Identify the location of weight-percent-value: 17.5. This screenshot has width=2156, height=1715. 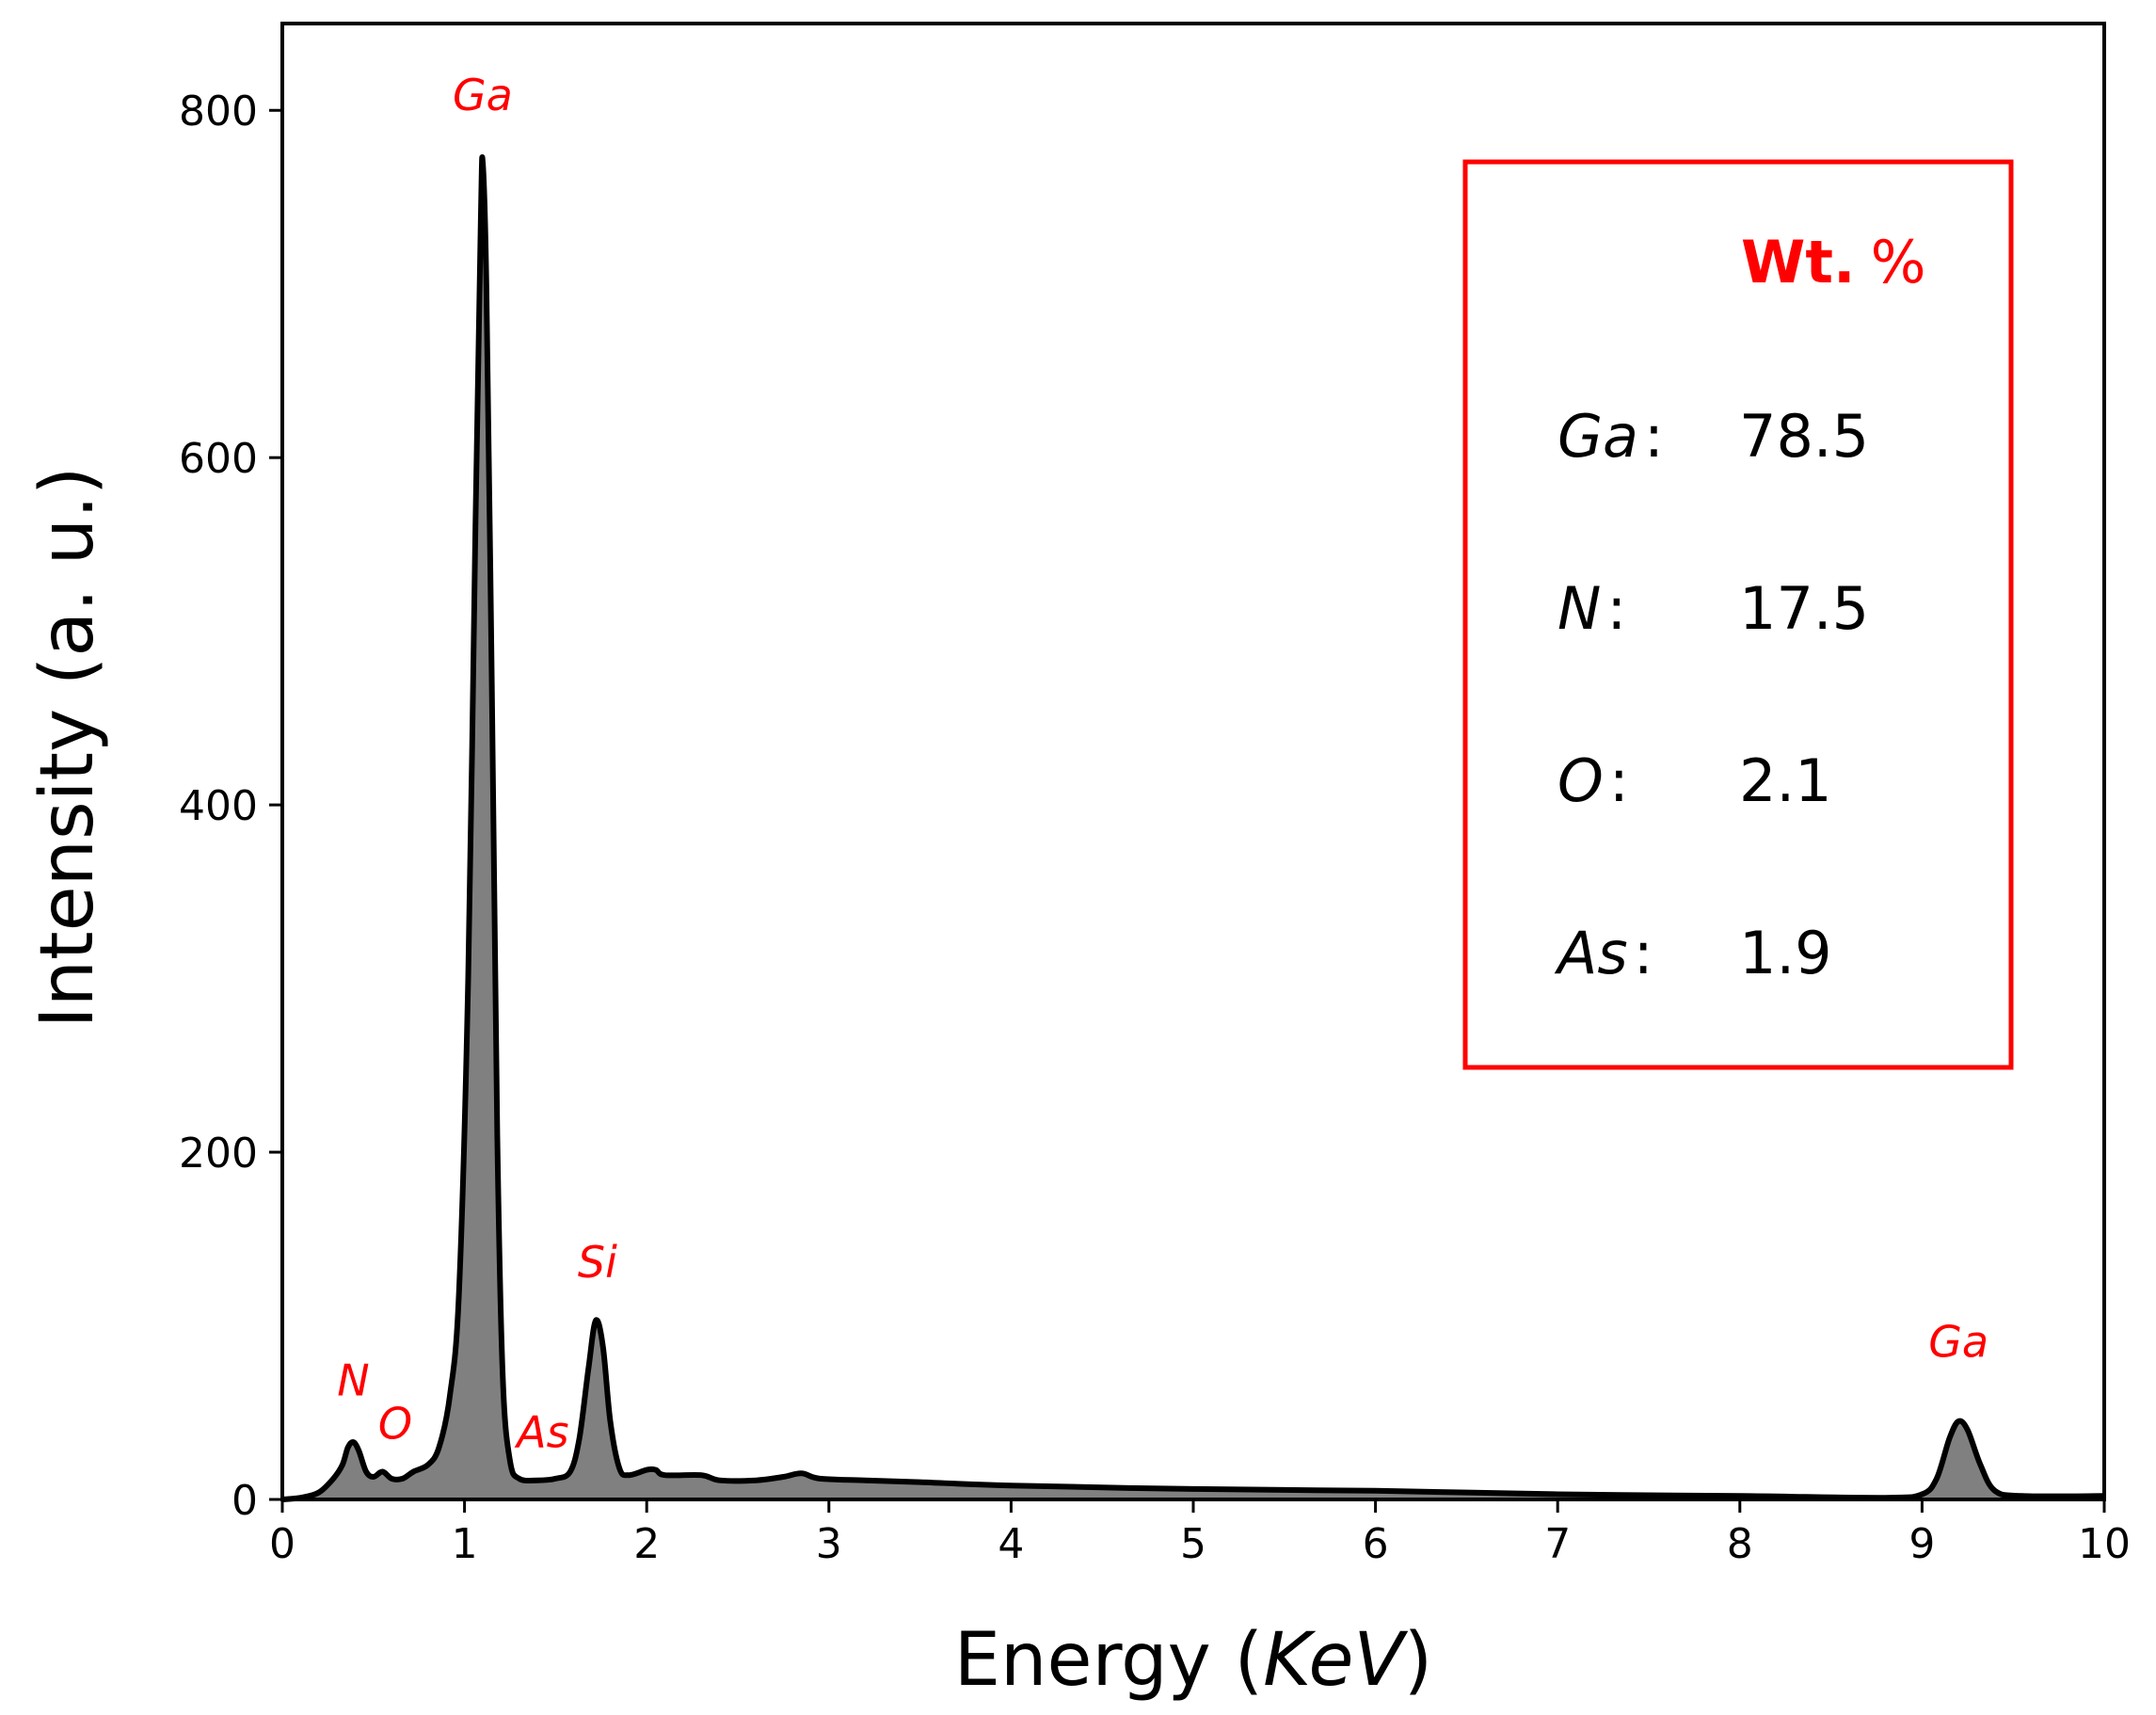
(1804, 608).